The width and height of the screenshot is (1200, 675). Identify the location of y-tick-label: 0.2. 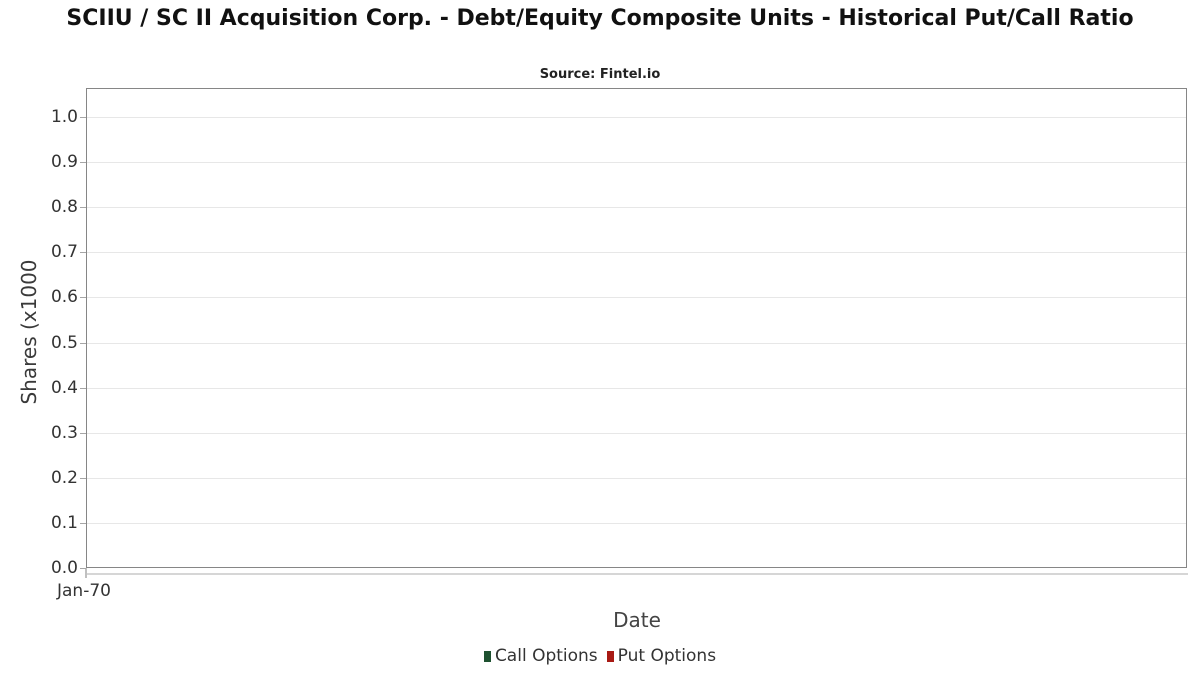
(64, 478).